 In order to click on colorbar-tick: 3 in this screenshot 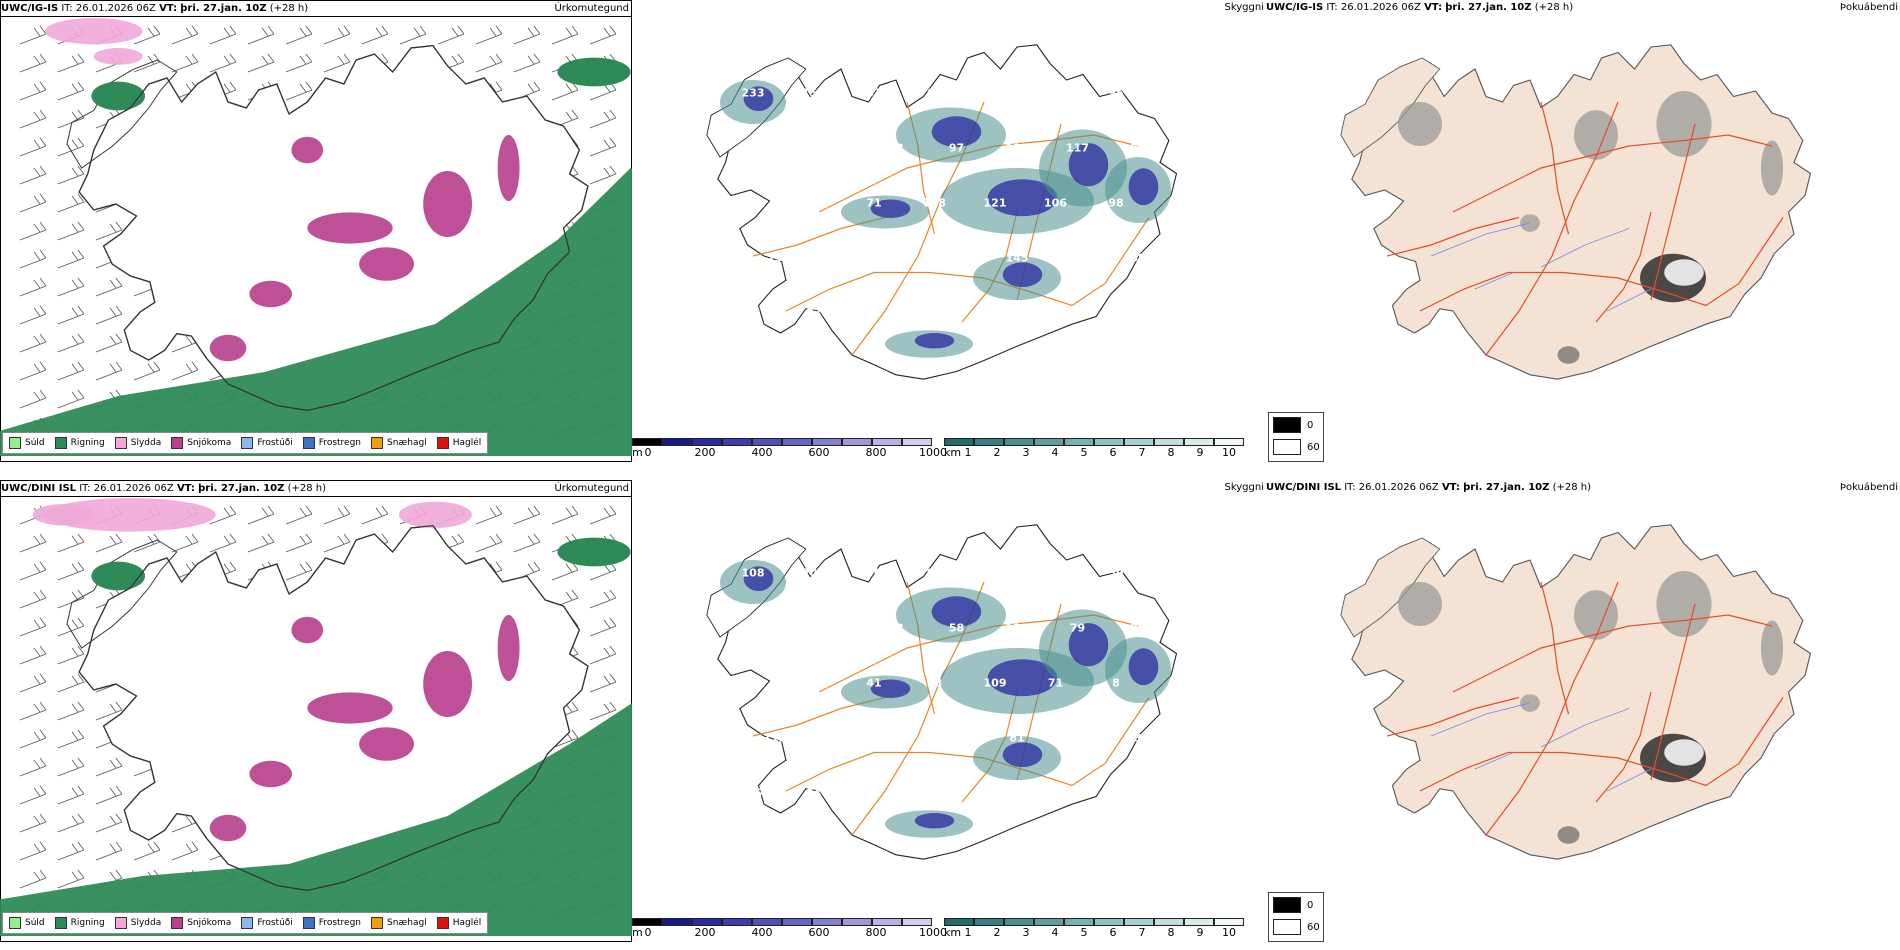, I will do `click(1026, 932)`.